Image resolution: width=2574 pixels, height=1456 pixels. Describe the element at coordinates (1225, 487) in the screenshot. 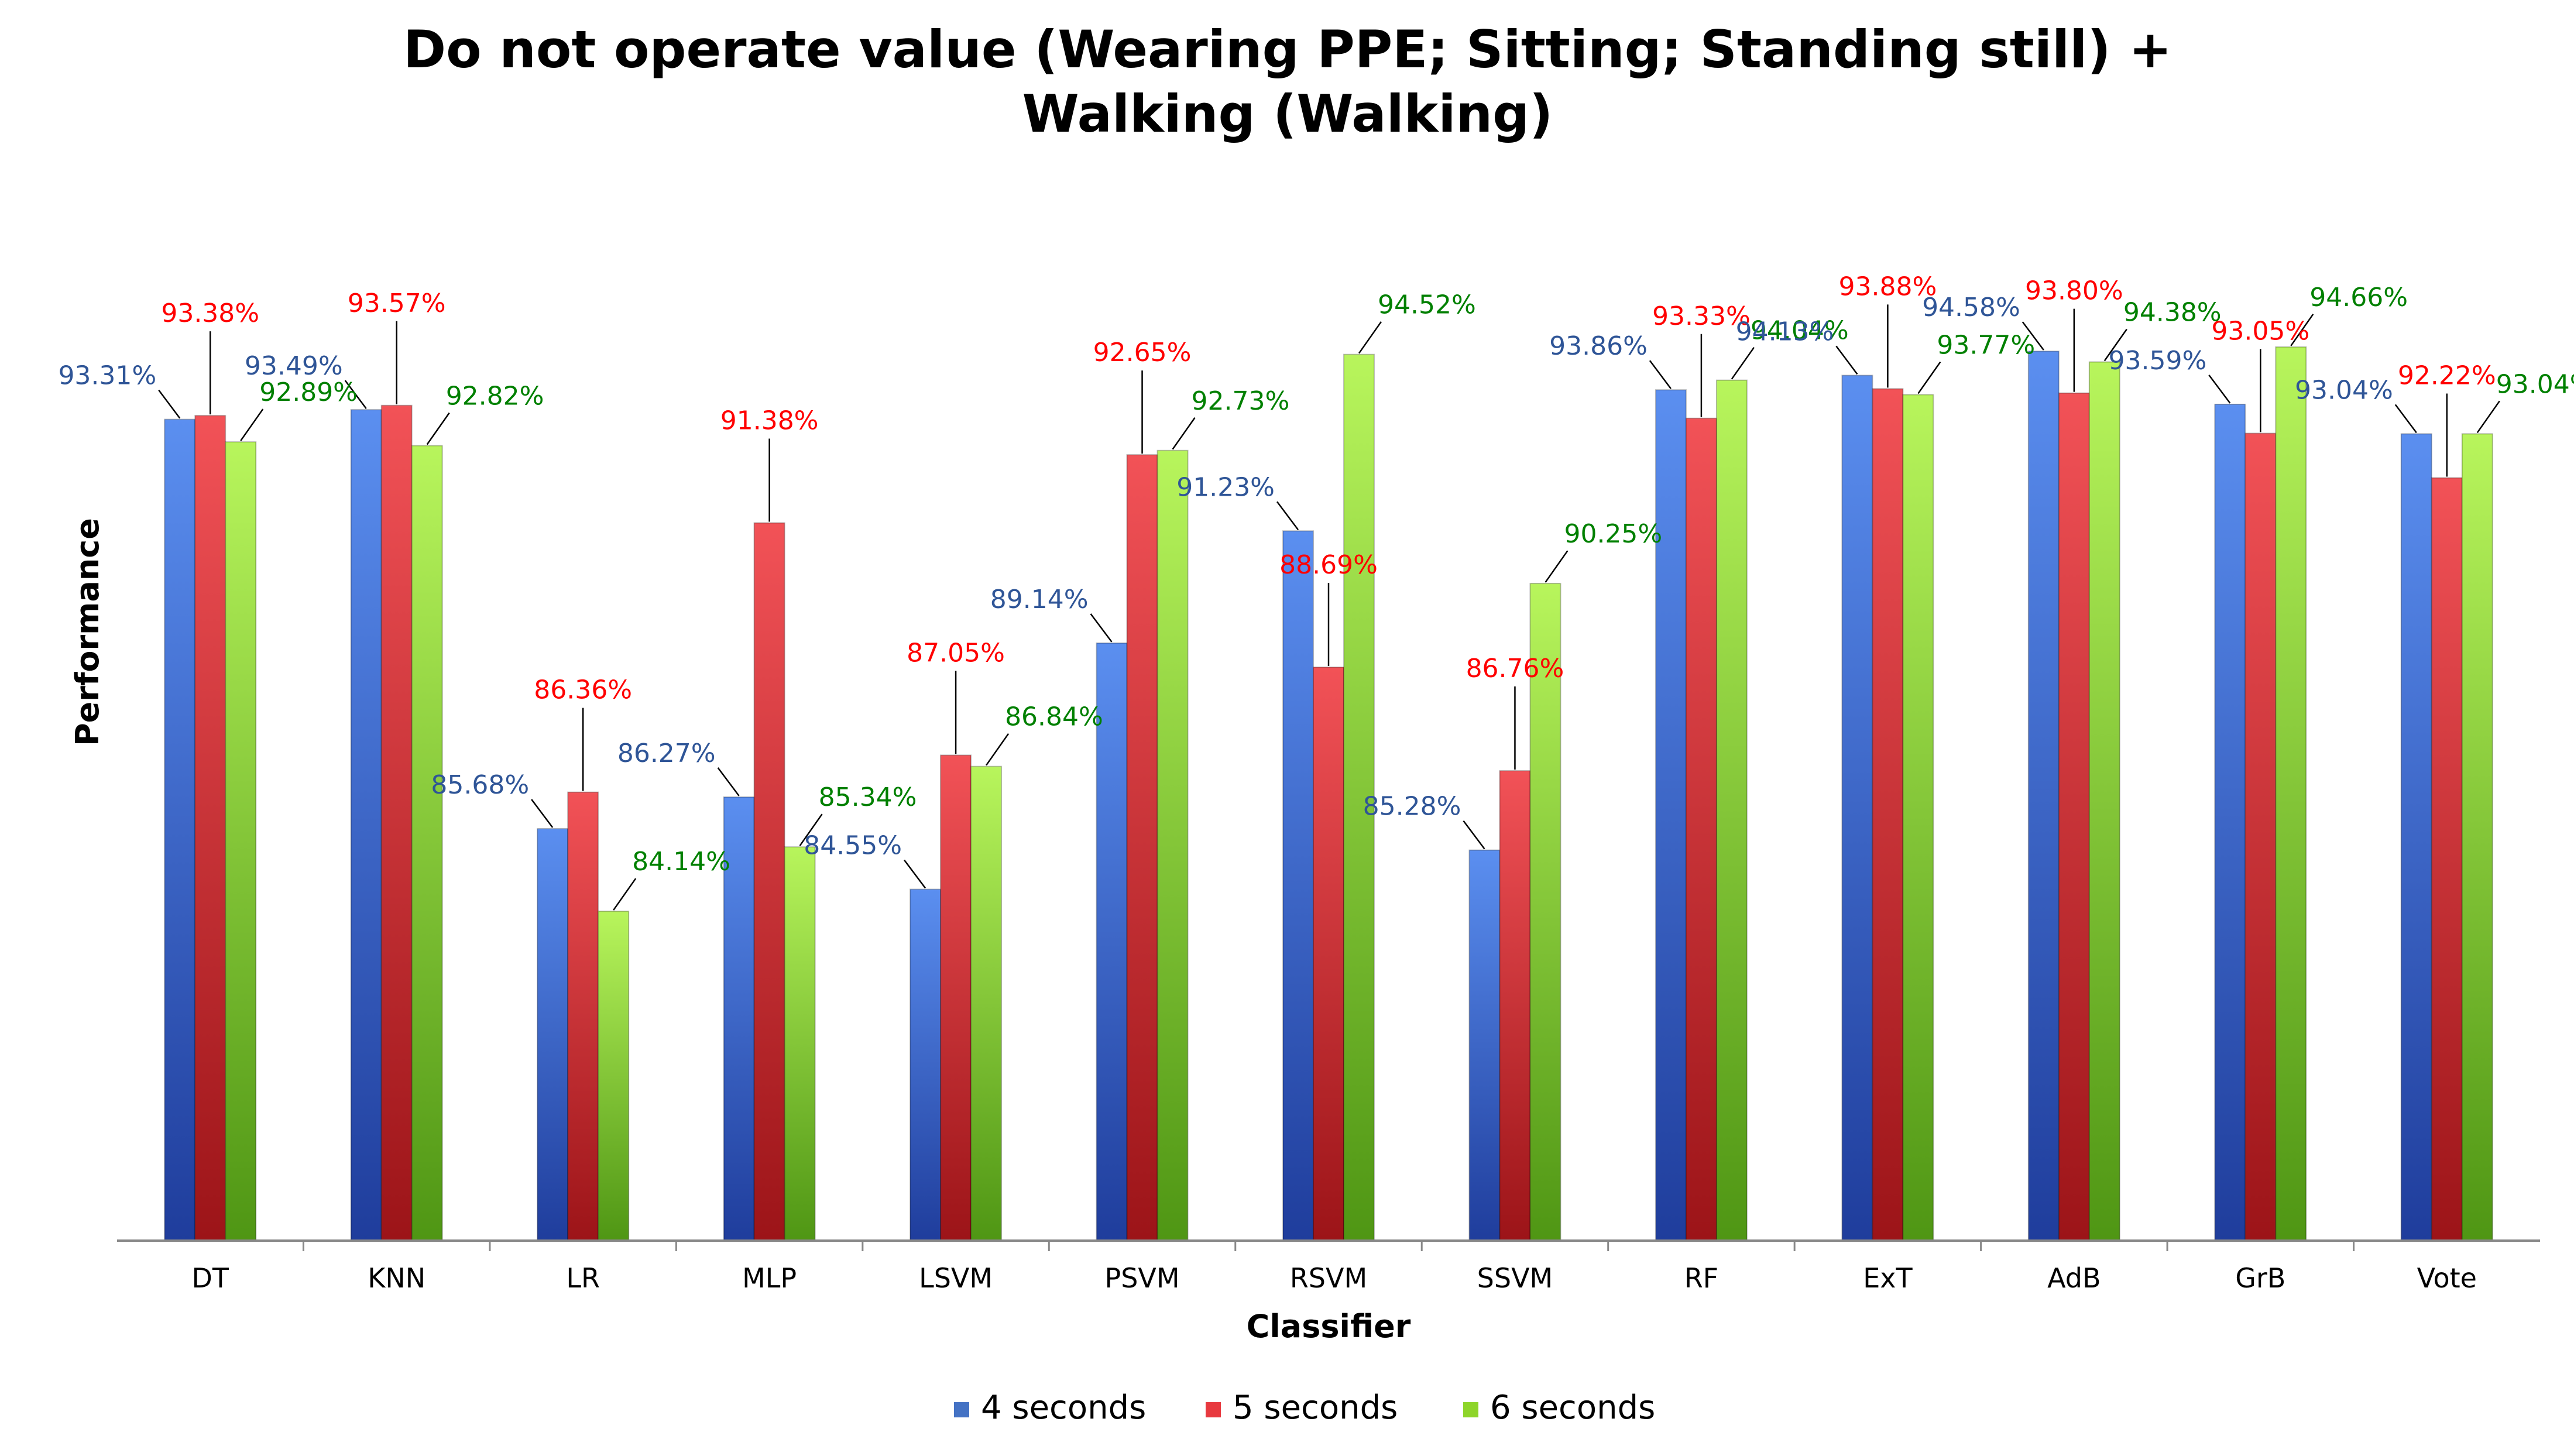

I see `data-label-rsvm-series-1: 91.23%` at that location.